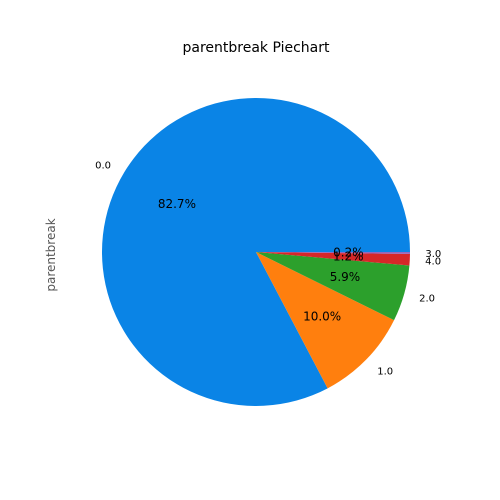 This screenshot has height=500, width=500. What do you see at coordinates (322, 317) in the screenshot?
I see `slice-percent-label: 10.0%` at bounding box center [322, 317].